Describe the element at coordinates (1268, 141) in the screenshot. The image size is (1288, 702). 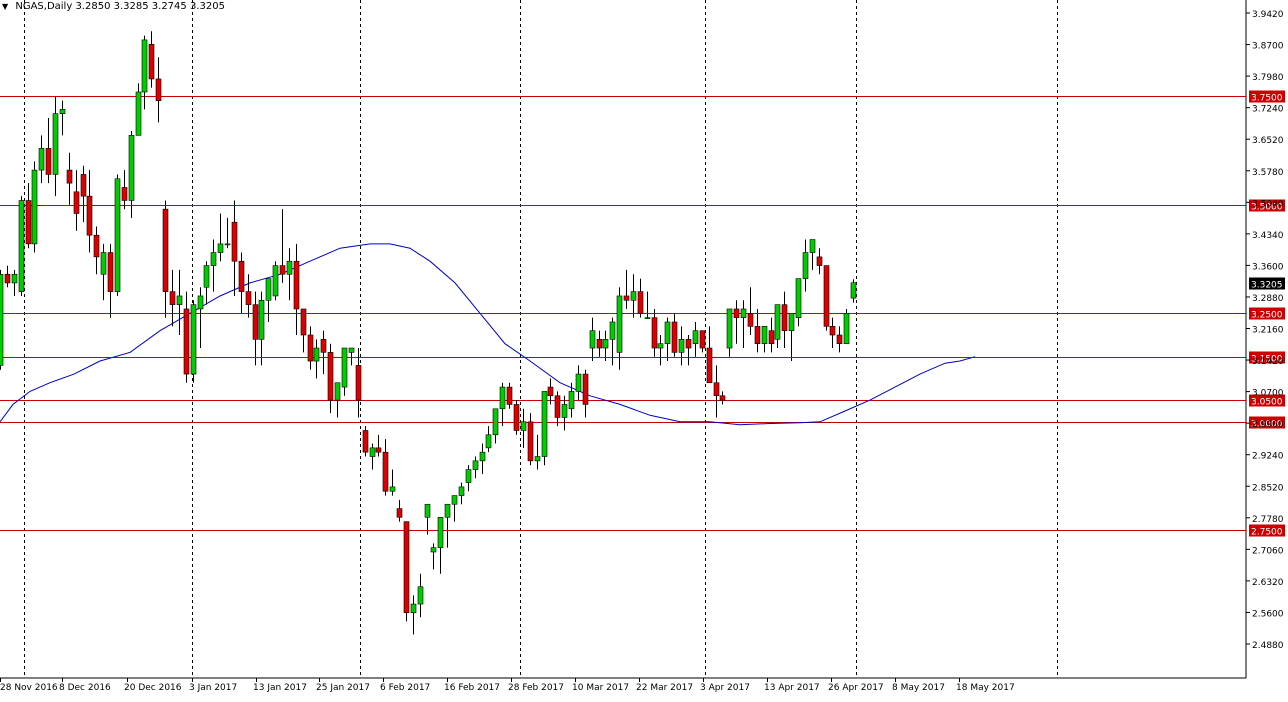
I see `y-tick-label: 3.6520` at that location.